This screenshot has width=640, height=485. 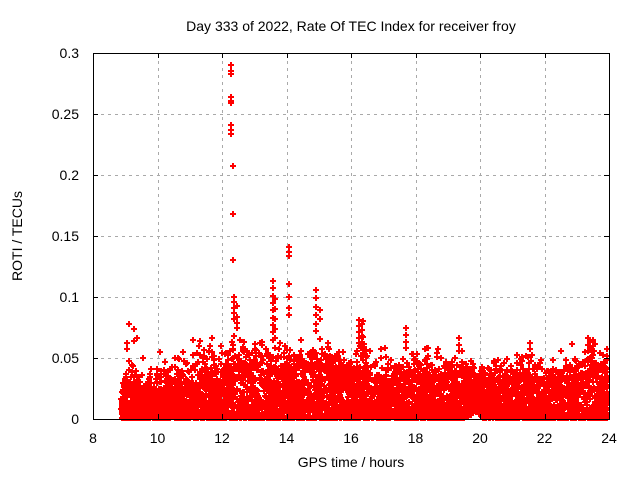 I want to click on x-tick-label: 24, so click(x=609, y=438).